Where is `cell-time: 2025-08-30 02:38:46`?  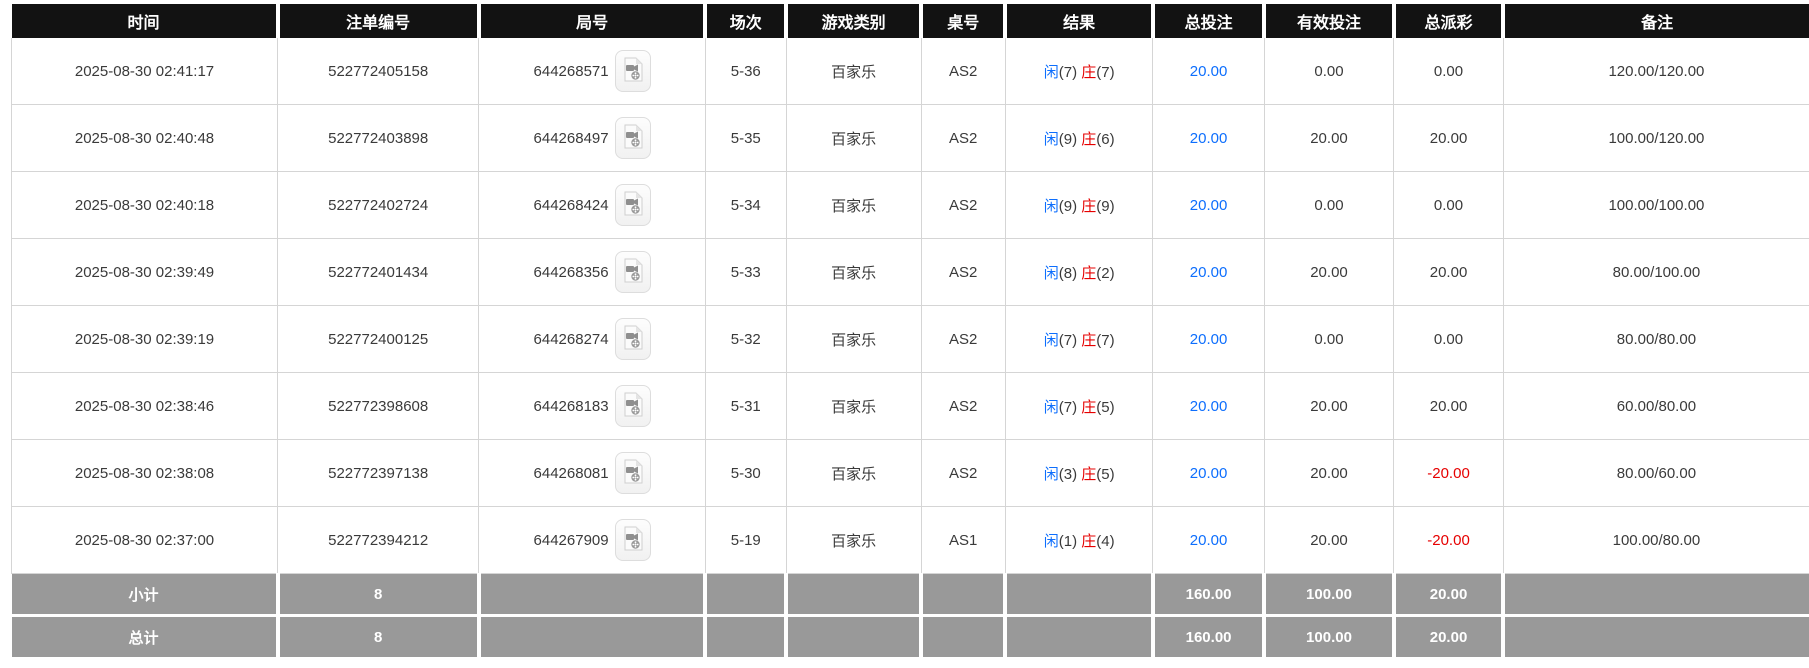 cell-time: 2025-08-30 02:38:46 is located at coordinates (144, 406).